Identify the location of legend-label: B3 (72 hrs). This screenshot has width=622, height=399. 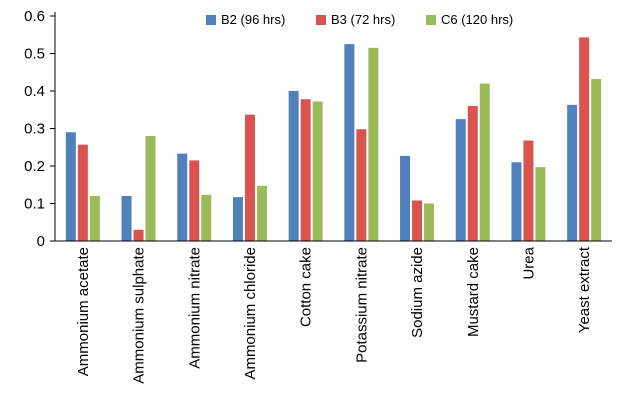
(363, 19).